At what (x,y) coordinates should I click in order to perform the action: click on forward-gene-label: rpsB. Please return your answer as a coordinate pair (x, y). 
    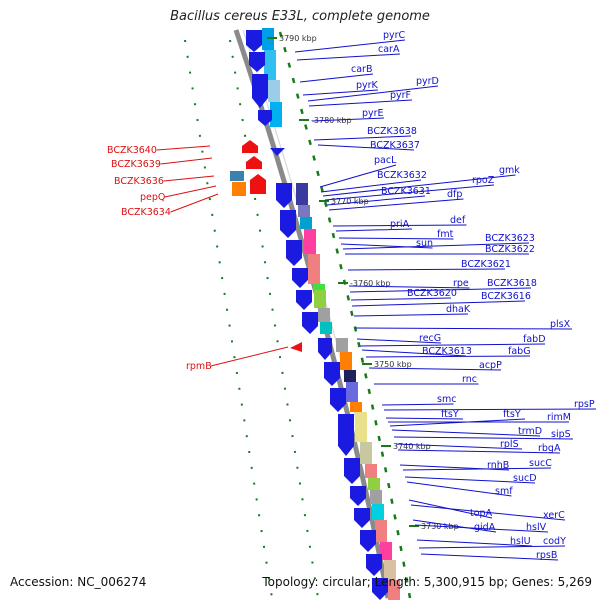
    Looking at the image, I should click on (546, 555).